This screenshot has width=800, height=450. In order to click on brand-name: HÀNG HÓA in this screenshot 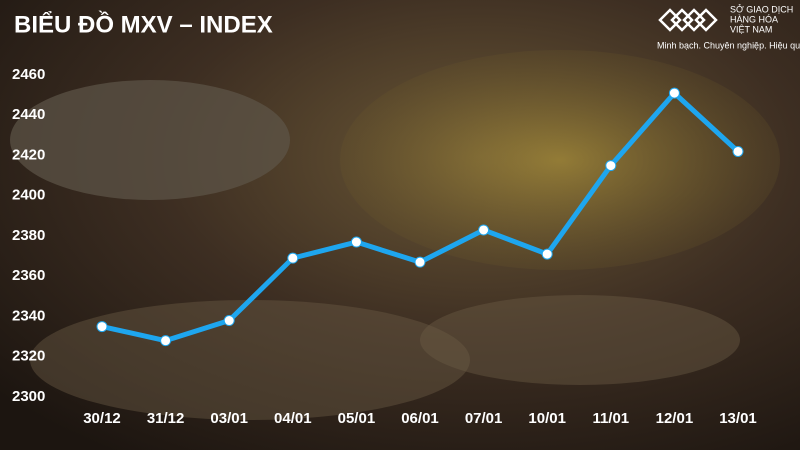, I will do `click(754, 19)`.